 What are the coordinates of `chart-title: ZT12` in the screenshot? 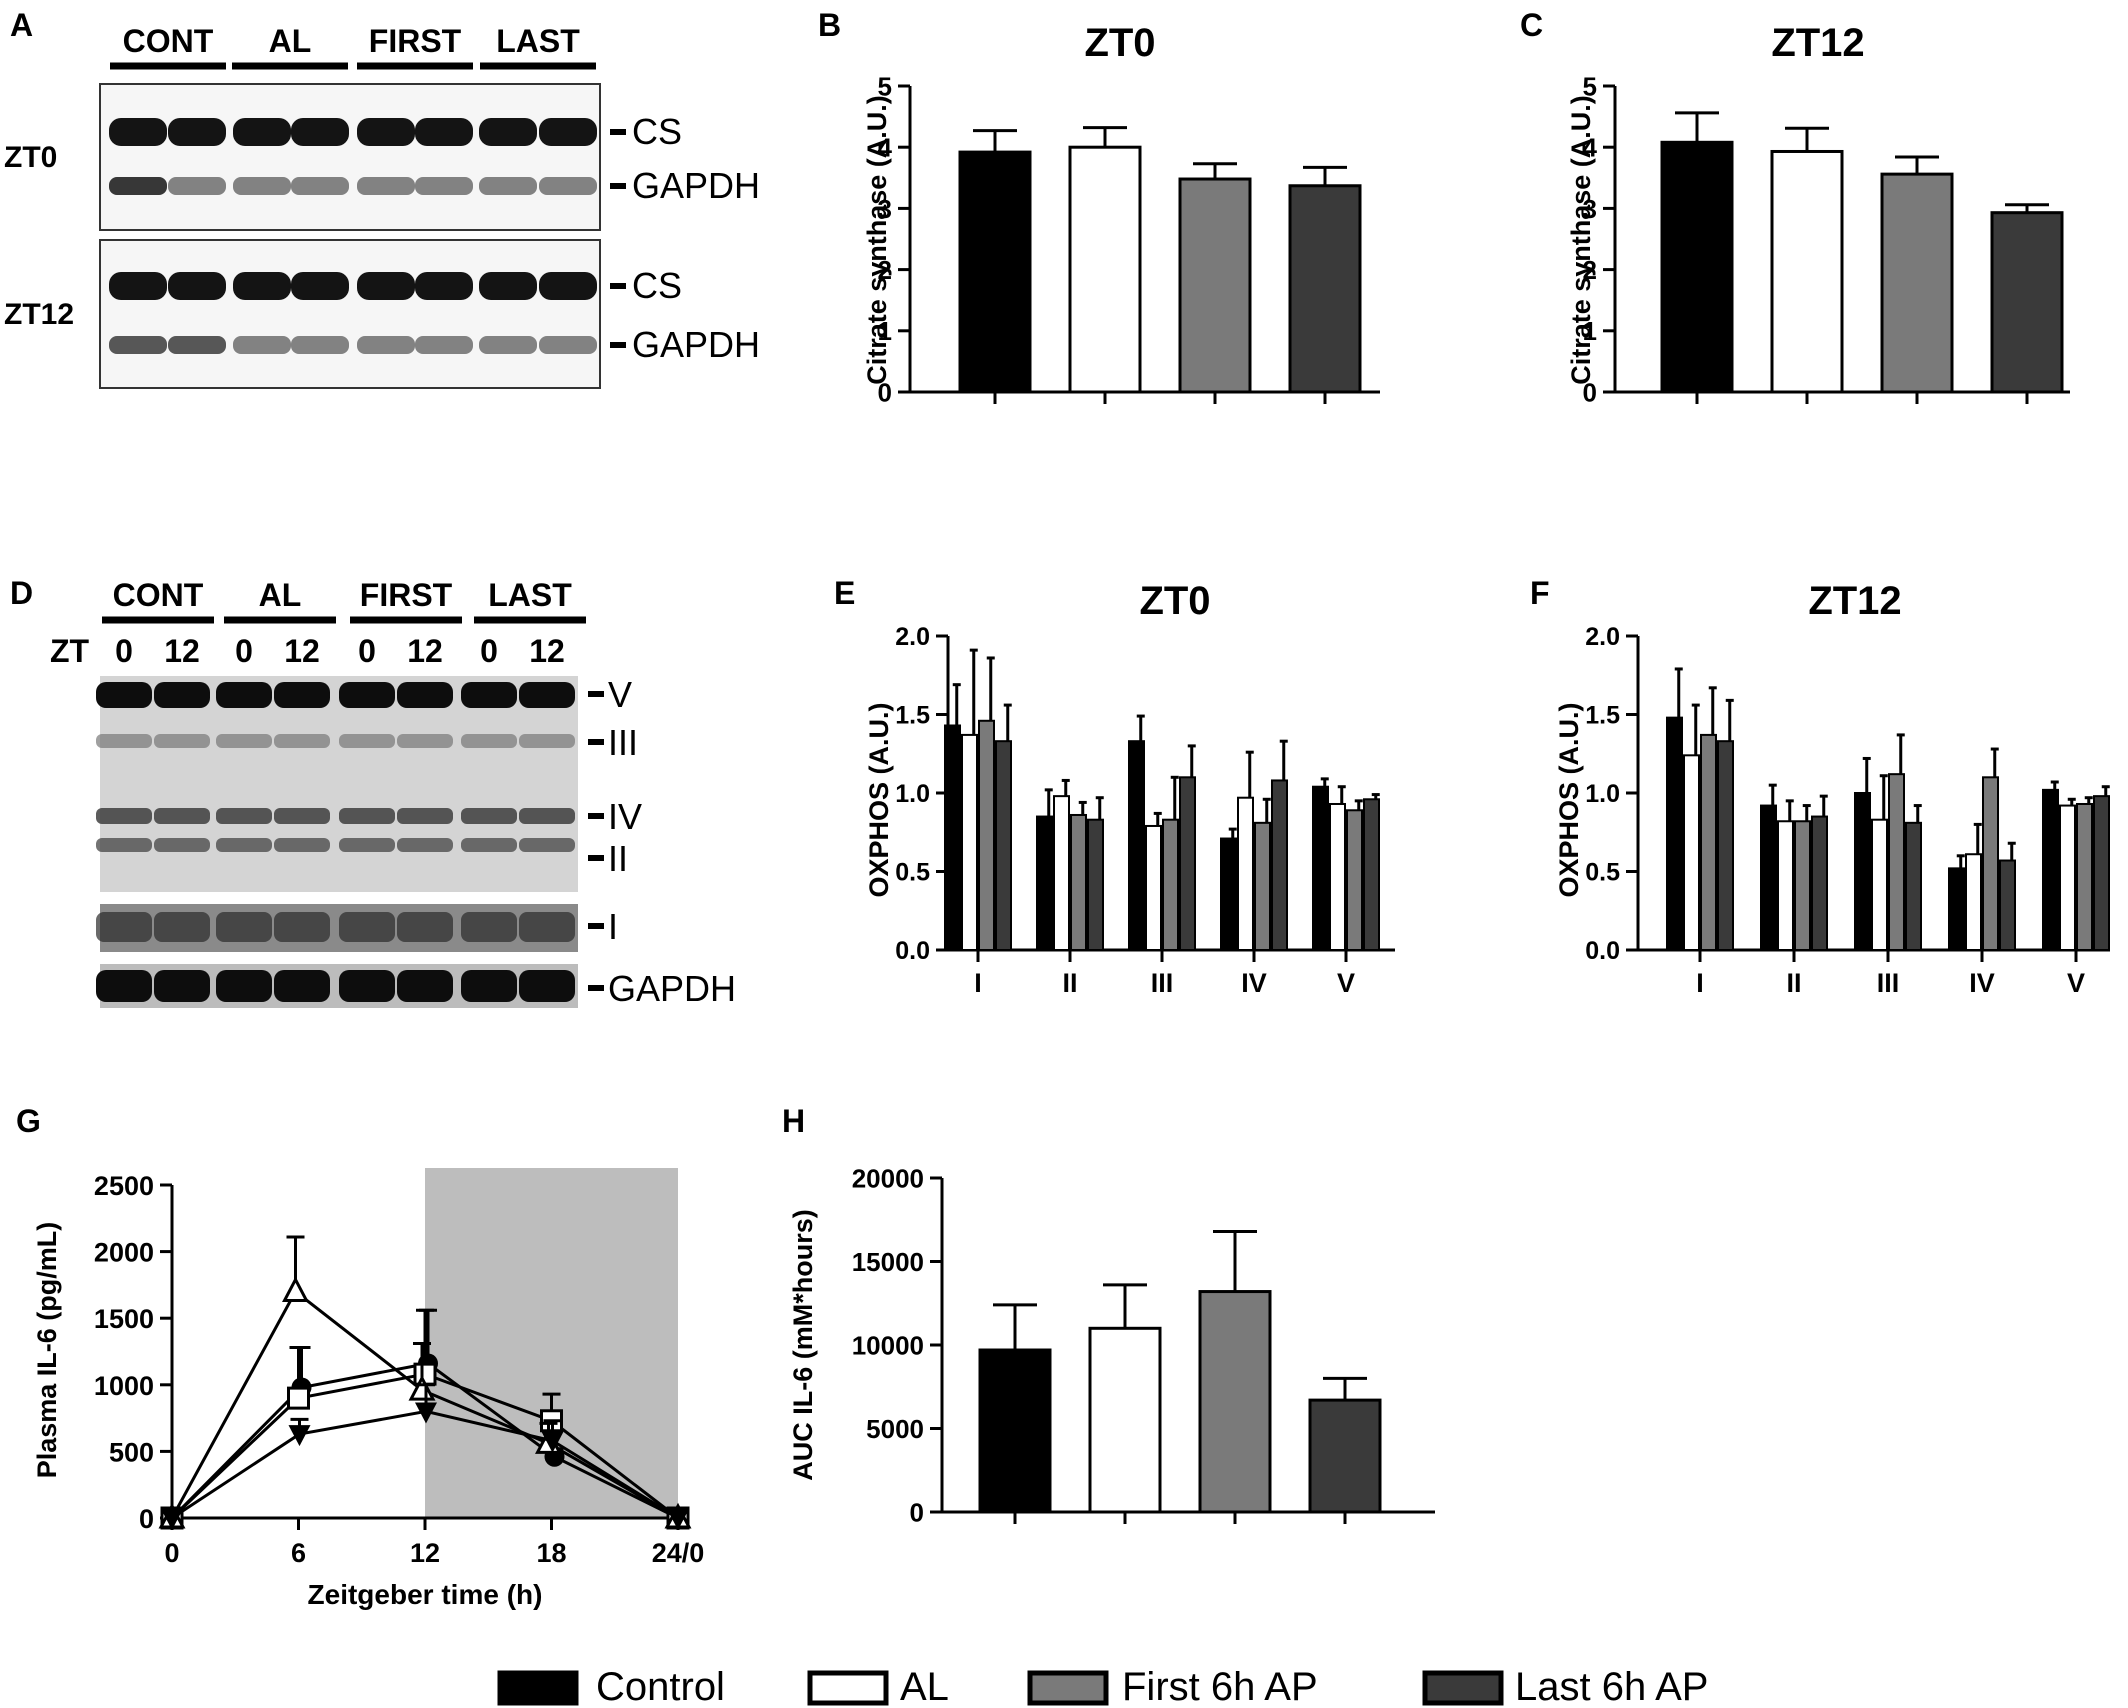 It's located at (1817, 43).